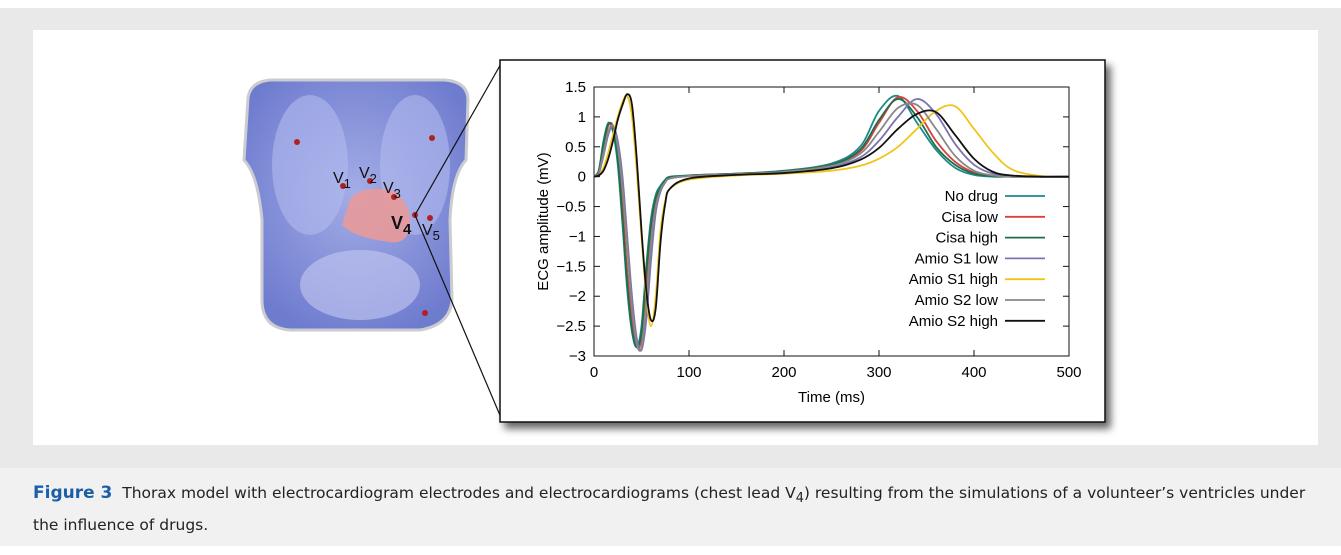 Image resolution: width=1341 pixels, height=555 pixels. Describe the element at coordinates (373, 178) in the screenshot. I see `electrode-index: 2` at that location.